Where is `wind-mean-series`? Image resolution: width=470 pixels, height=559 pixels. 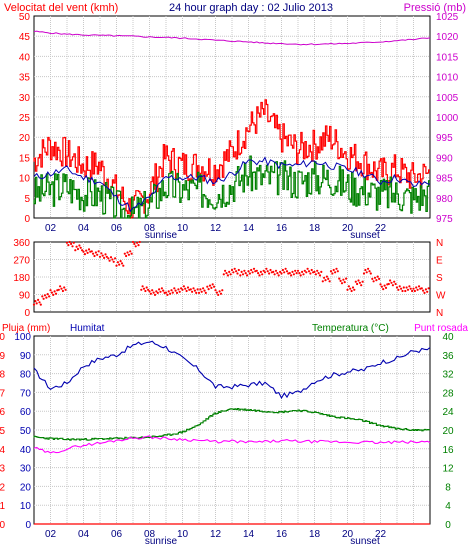 wind-mean-series is located at coordinates (232, 184).